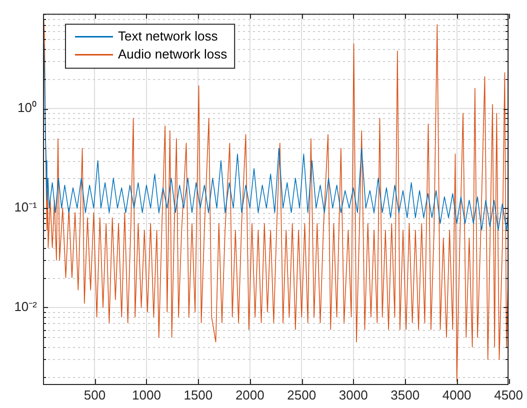  Describe the element at coordinates (198, 394) in the screenshot. I see `x-tick-label: 1500` at that location.